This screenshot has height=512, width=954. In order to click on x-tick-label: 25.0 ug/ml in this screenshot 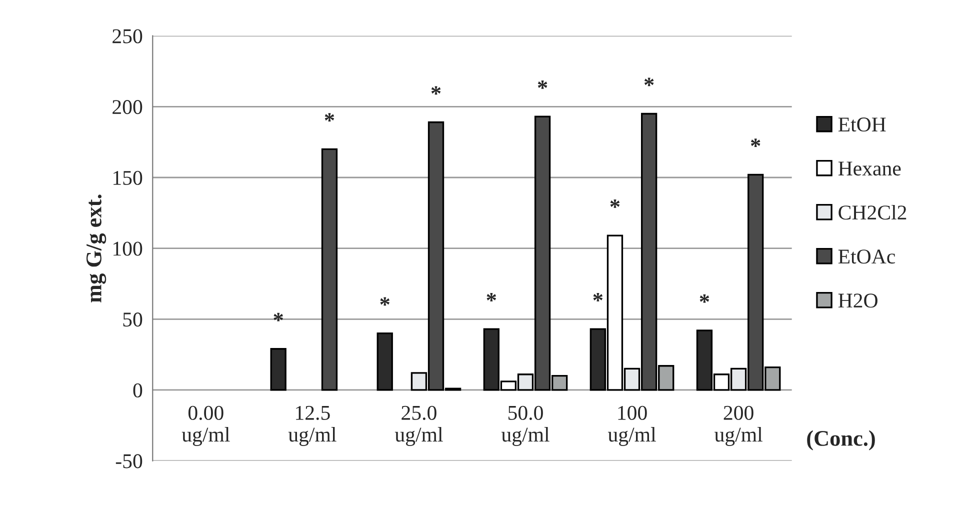, I will do `click(418, 426)`.